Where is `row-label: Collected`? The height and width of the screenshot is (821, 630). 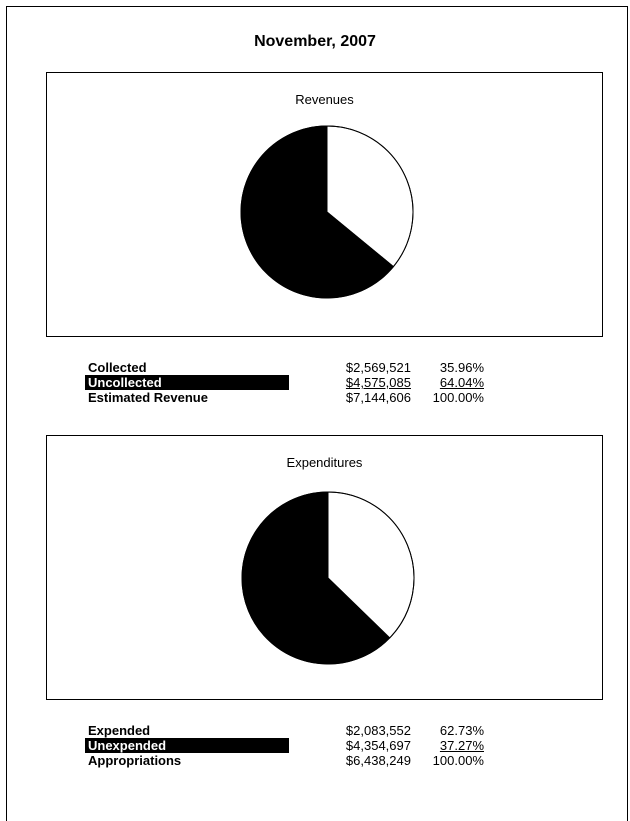 row-label: Collected is located at coordinates (117, 367).